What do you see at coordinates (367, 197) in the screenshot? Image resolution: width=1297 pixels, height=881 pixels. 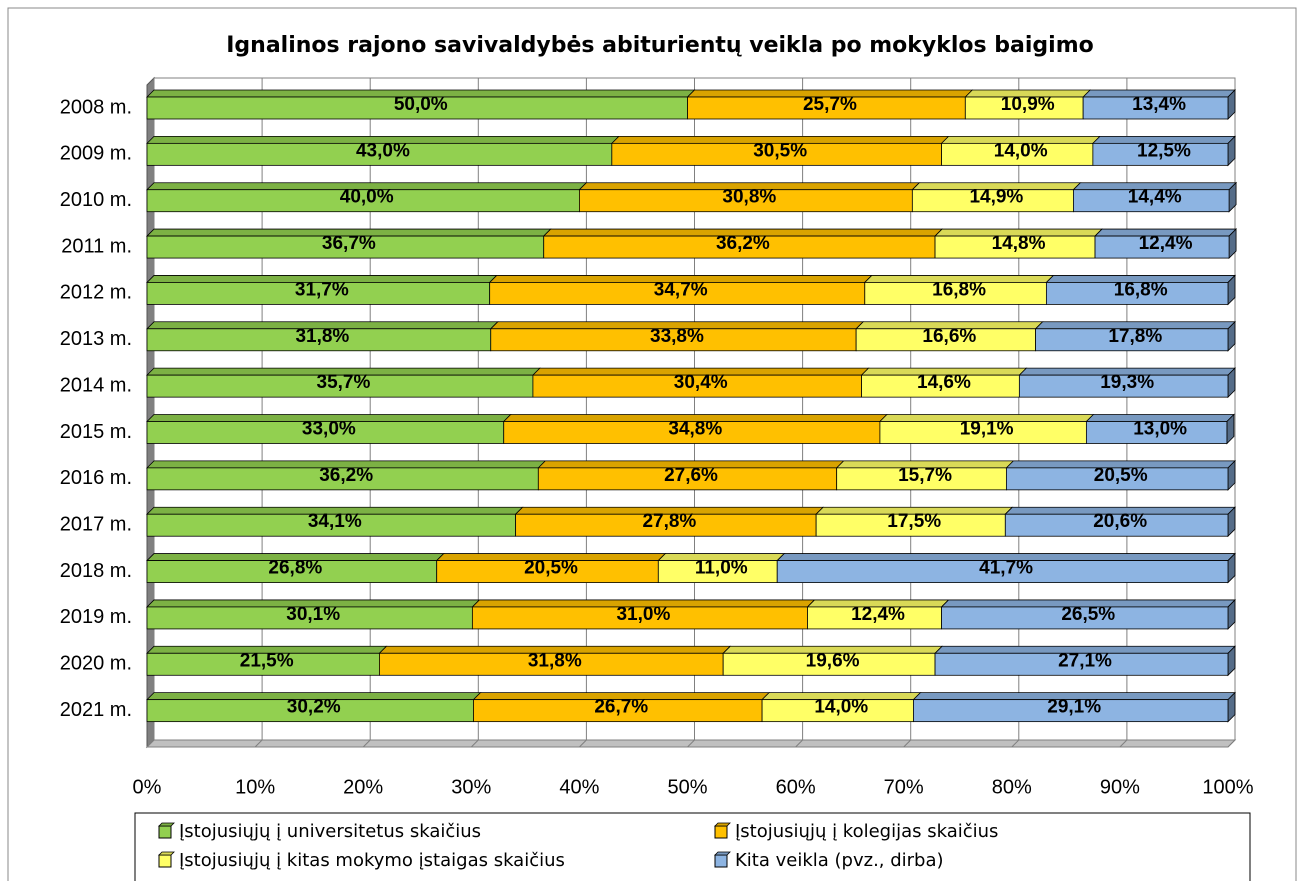 I see `value-label: 40,0%` at bounding box center [367, 197].